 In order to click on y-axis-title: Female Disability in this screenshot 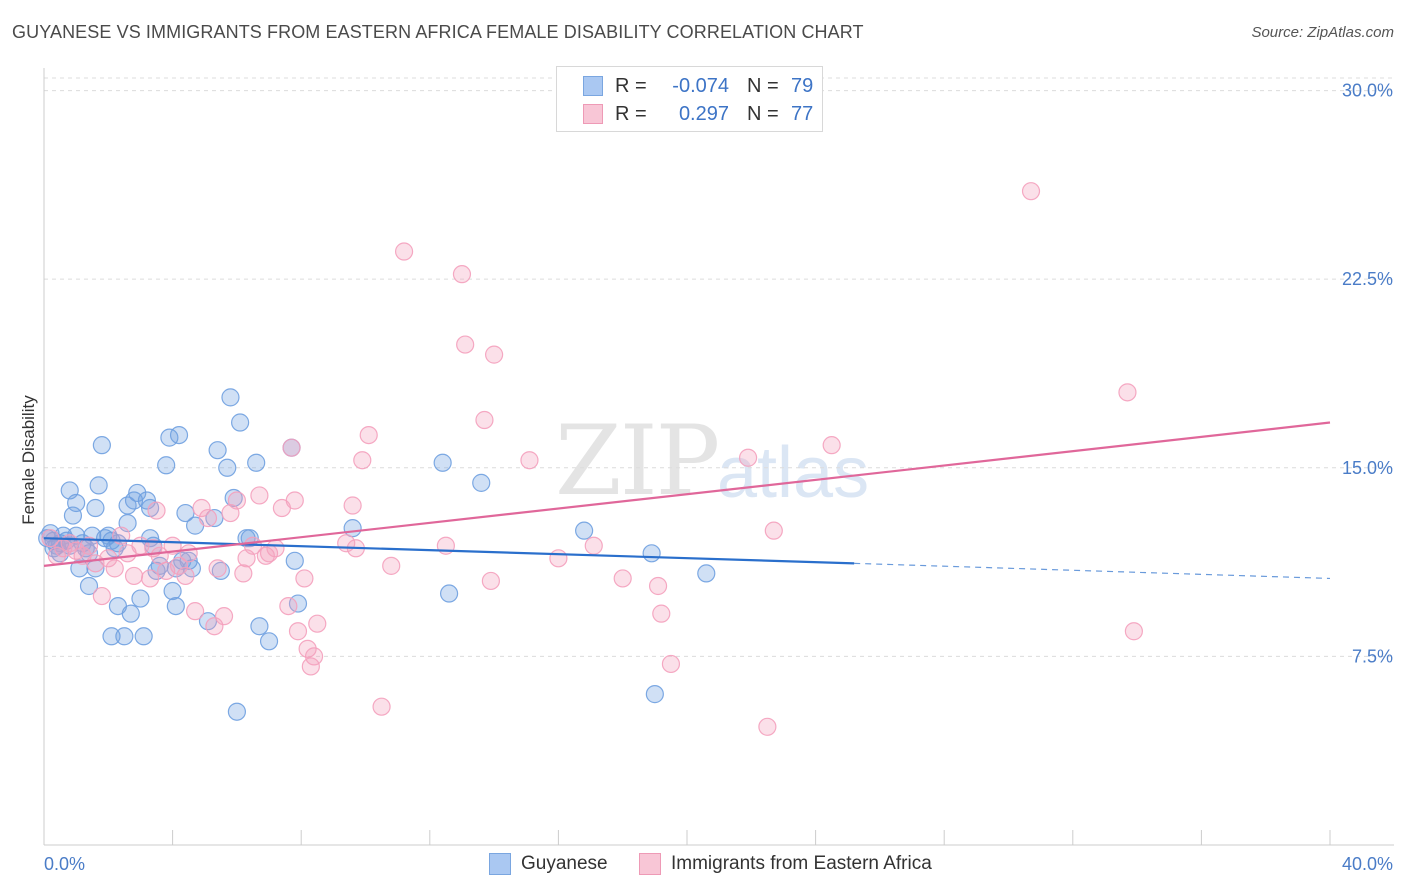, I will do `click(28, 460)`.